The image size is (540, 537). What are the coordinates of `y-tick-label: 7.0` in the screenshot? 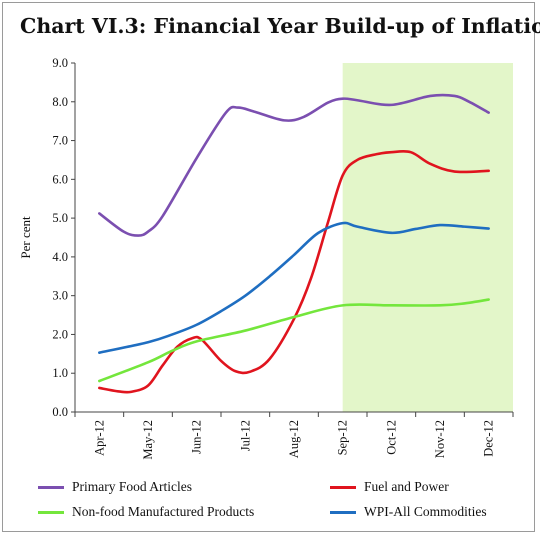 It's located at (60, 141).